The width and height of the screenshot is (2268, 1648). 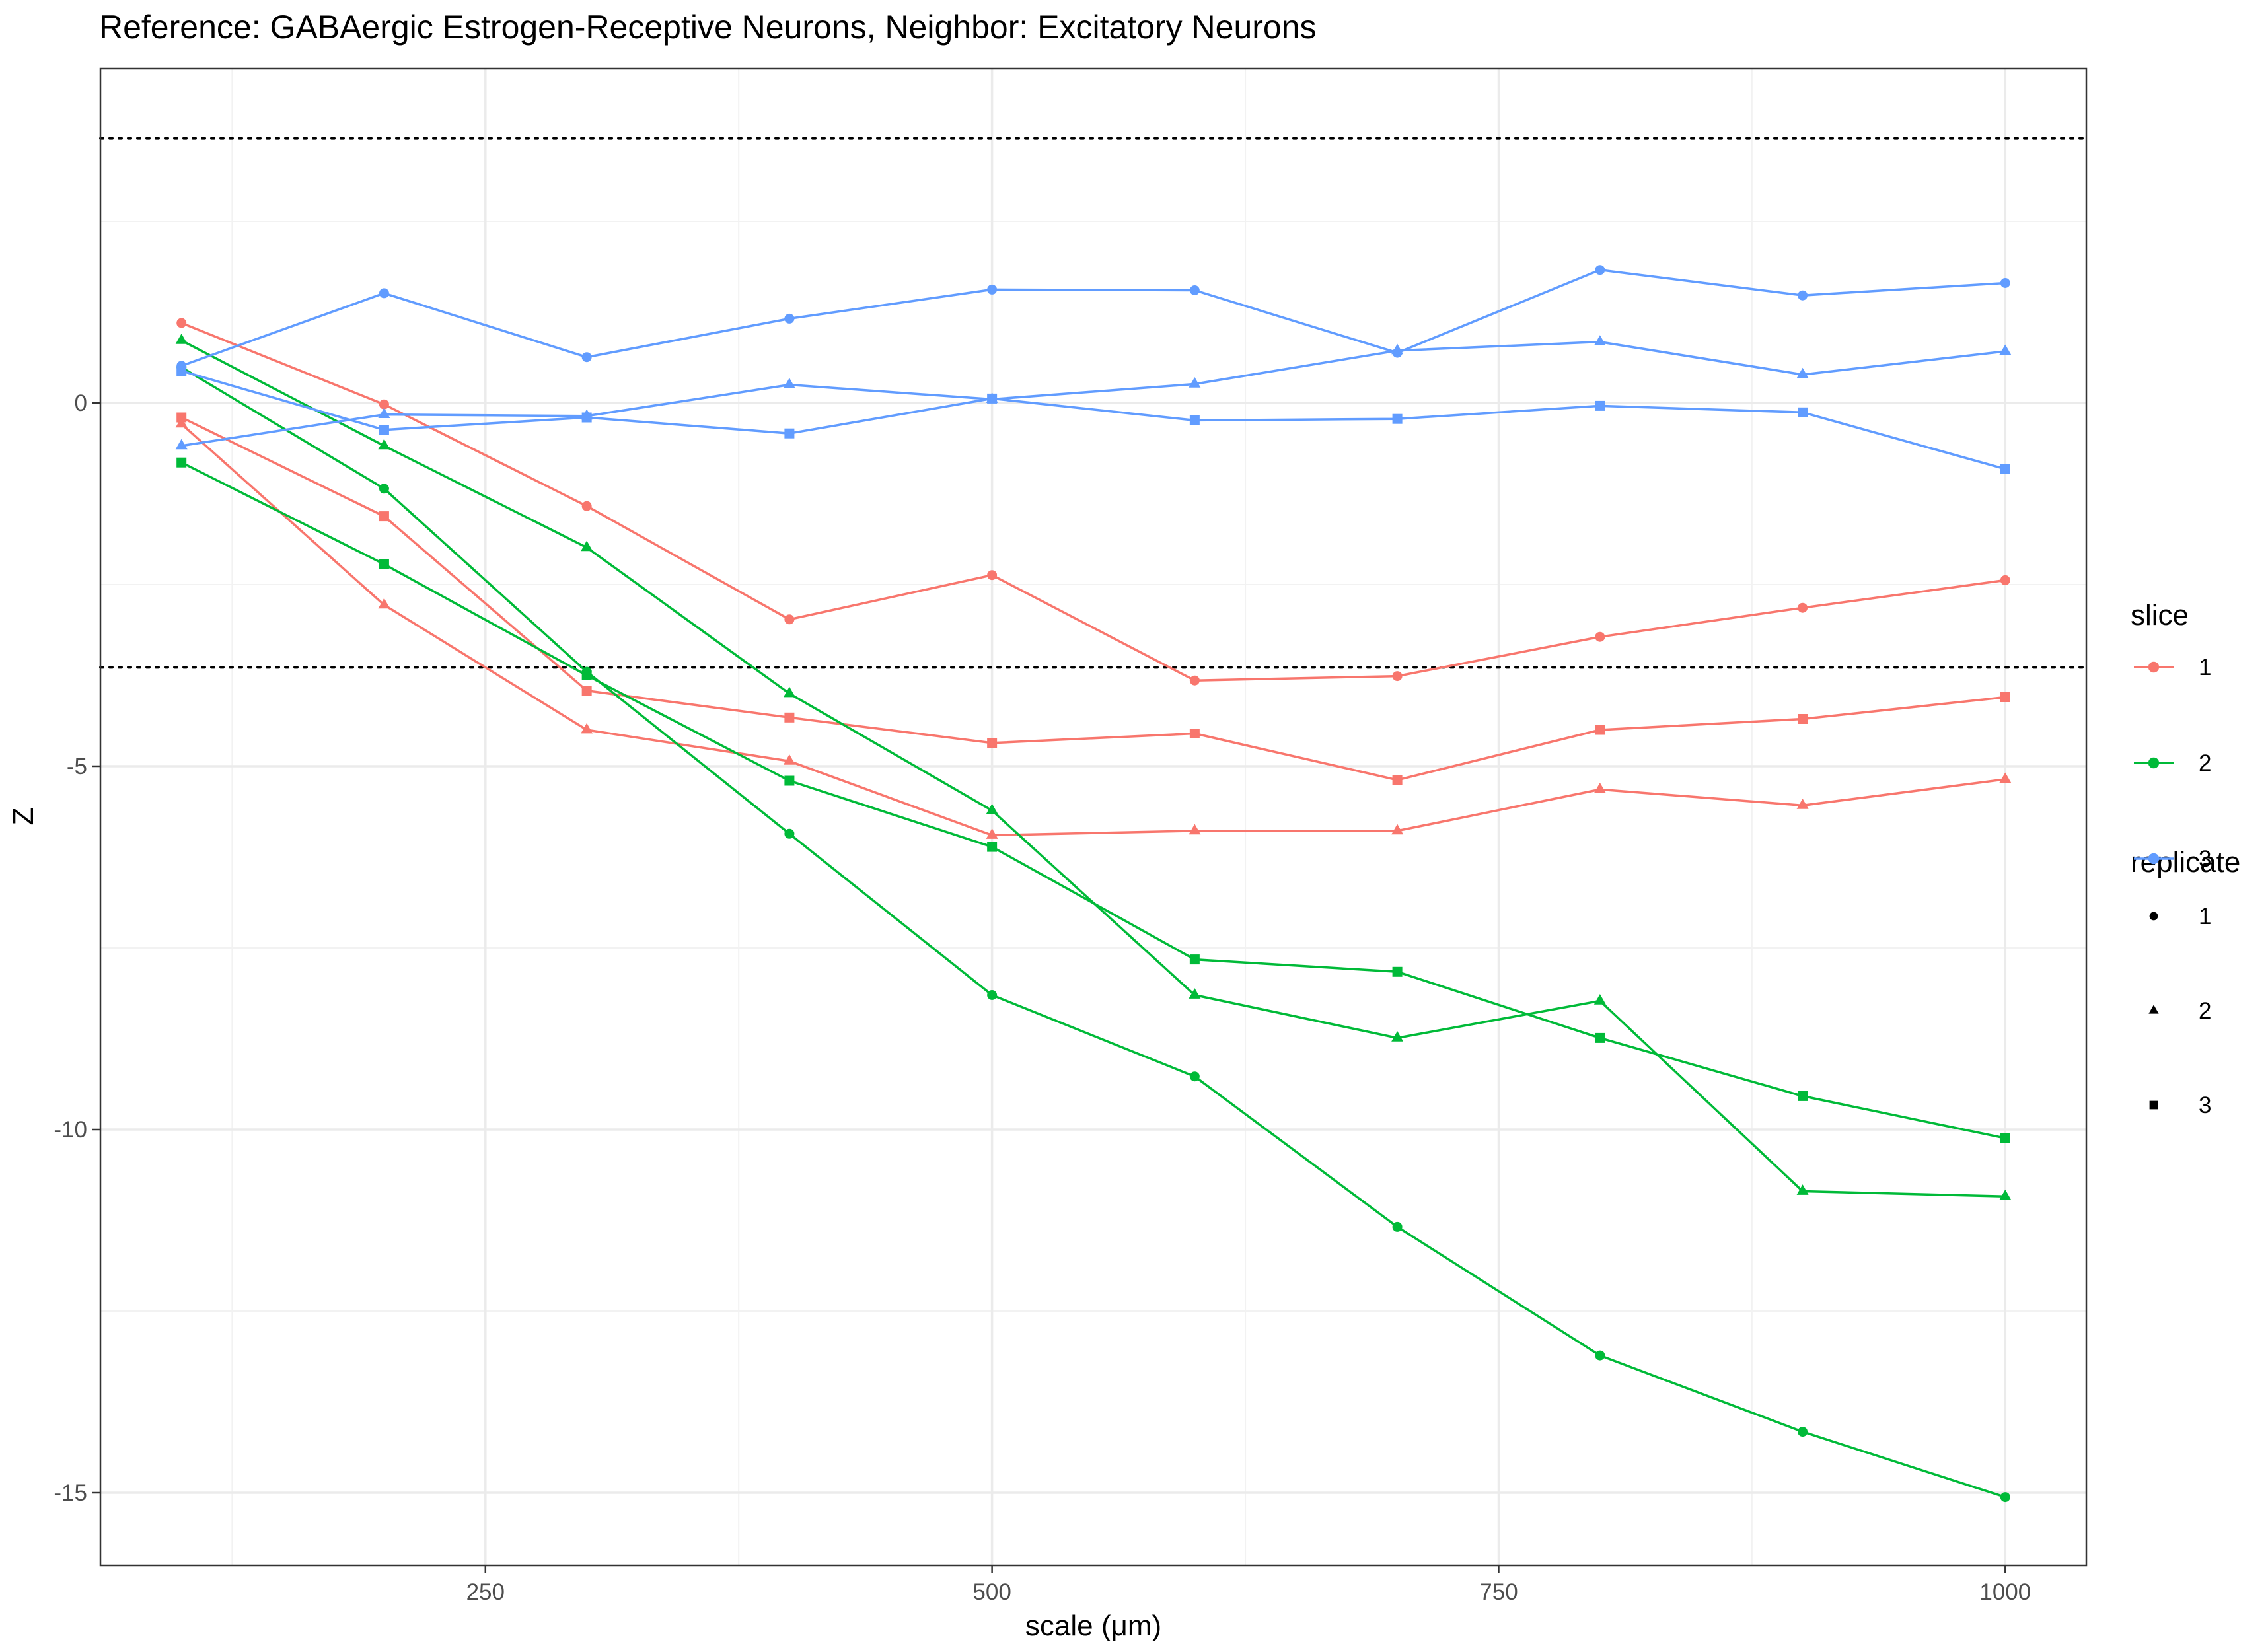 I want to click on x-tick-label: 250, so click(x=485, y=1592).